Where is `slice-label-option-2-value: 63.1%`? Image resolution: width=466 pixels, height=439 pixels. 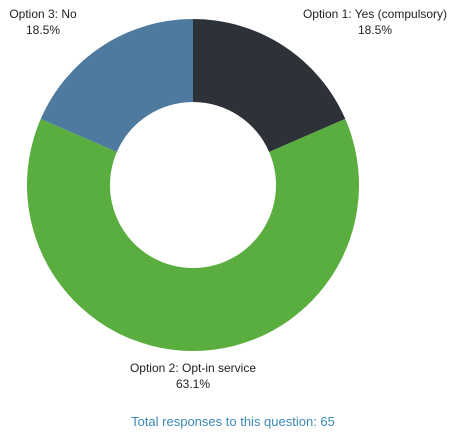 slice-label-option-2-value: 63.1% is located at coordinates (193, 384).